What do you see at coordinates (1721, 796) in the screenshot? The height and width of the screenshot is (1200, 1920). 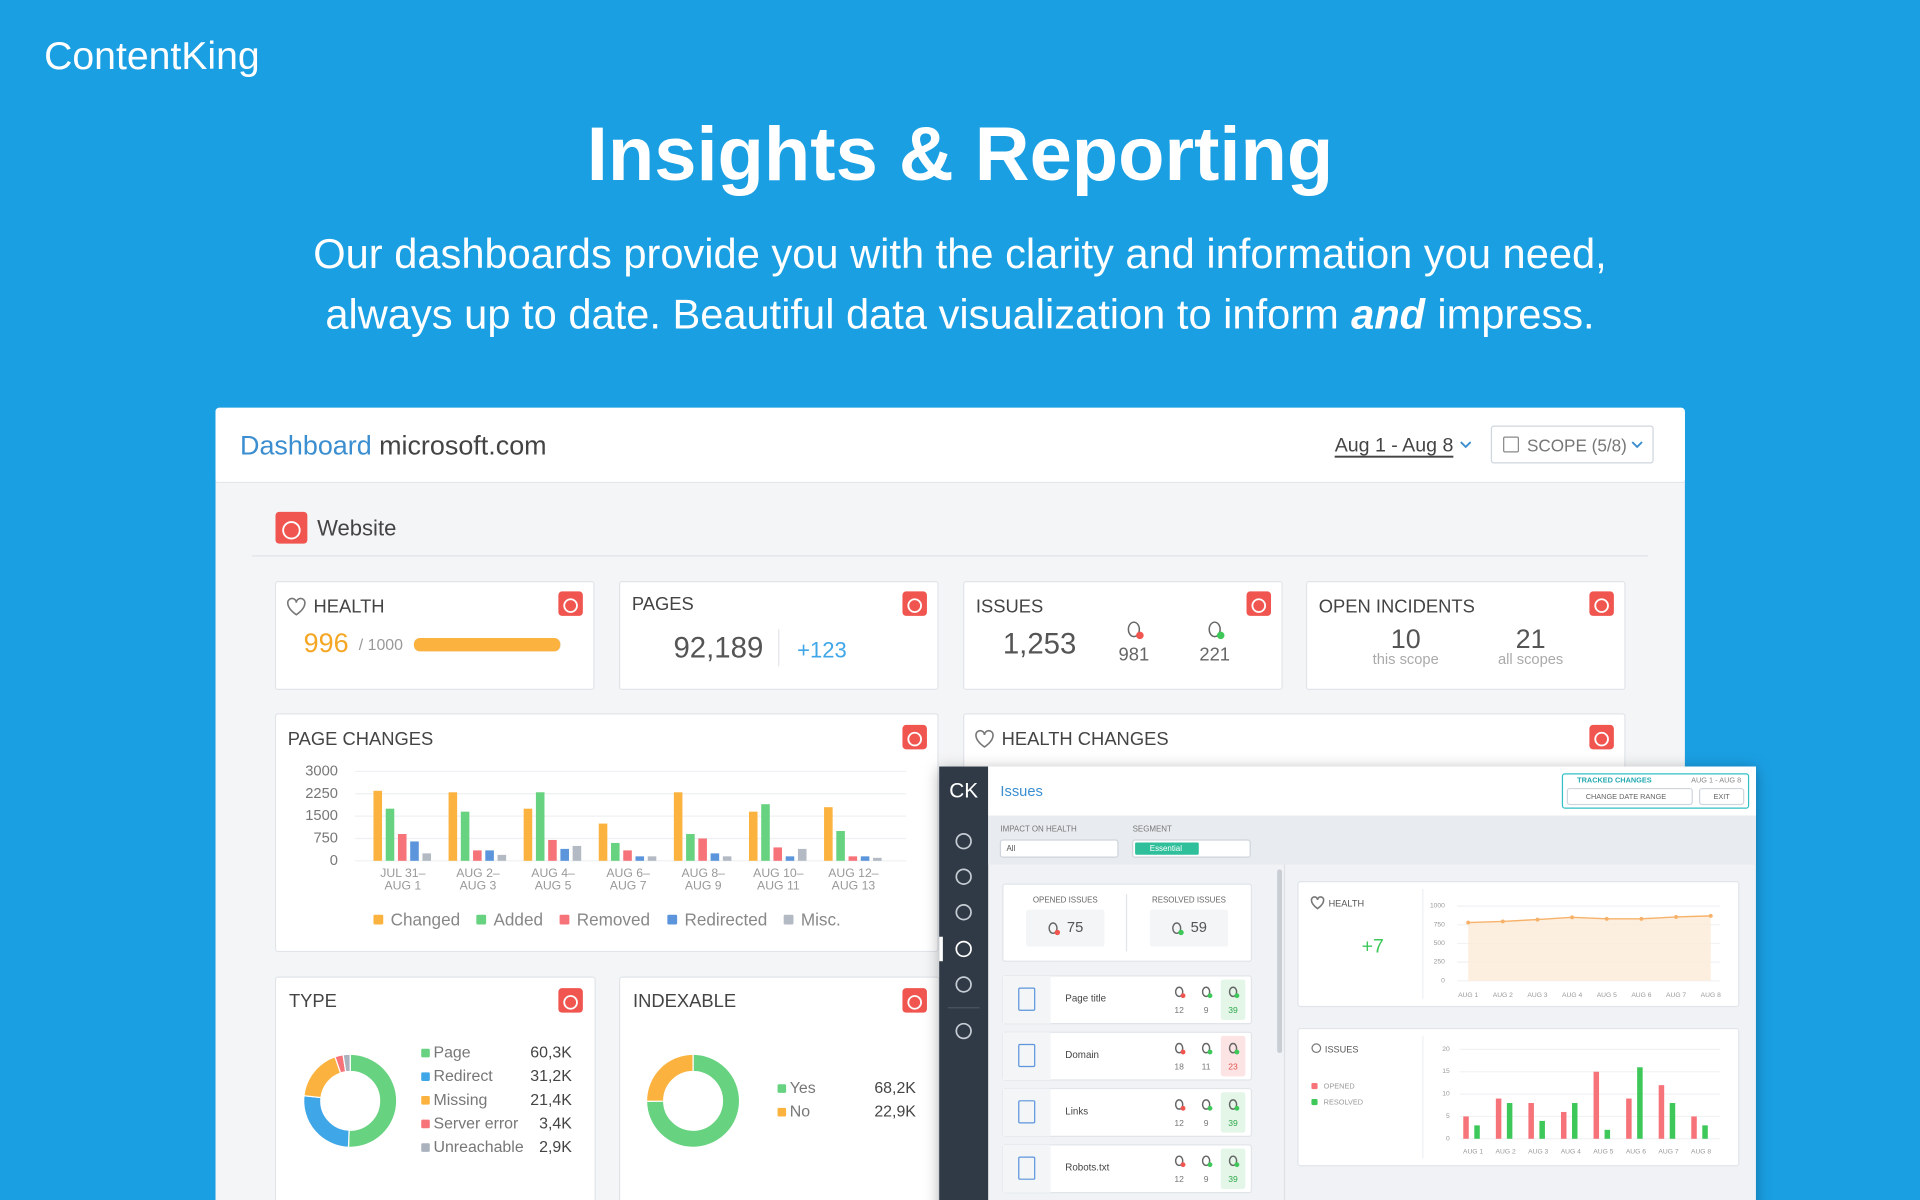 I see `button-label: EXIT` at bounding box center [1721, 796].